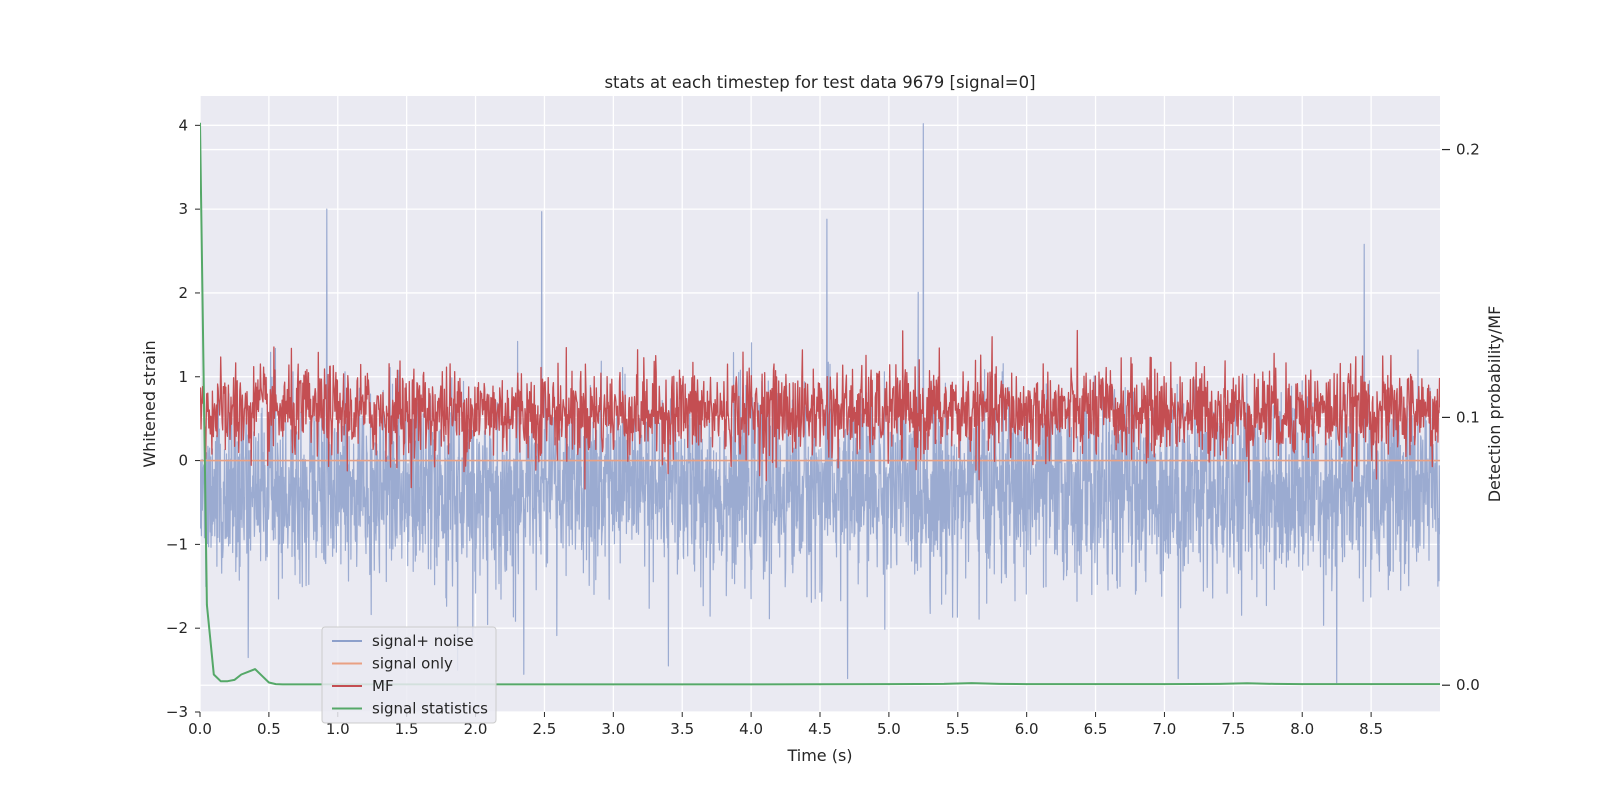 The image size is (1600, 800). What do you see at coordinates (200, 729) in the screenshot?
I see `x-tick-label: 0.0` at bounding box center [200, 729].